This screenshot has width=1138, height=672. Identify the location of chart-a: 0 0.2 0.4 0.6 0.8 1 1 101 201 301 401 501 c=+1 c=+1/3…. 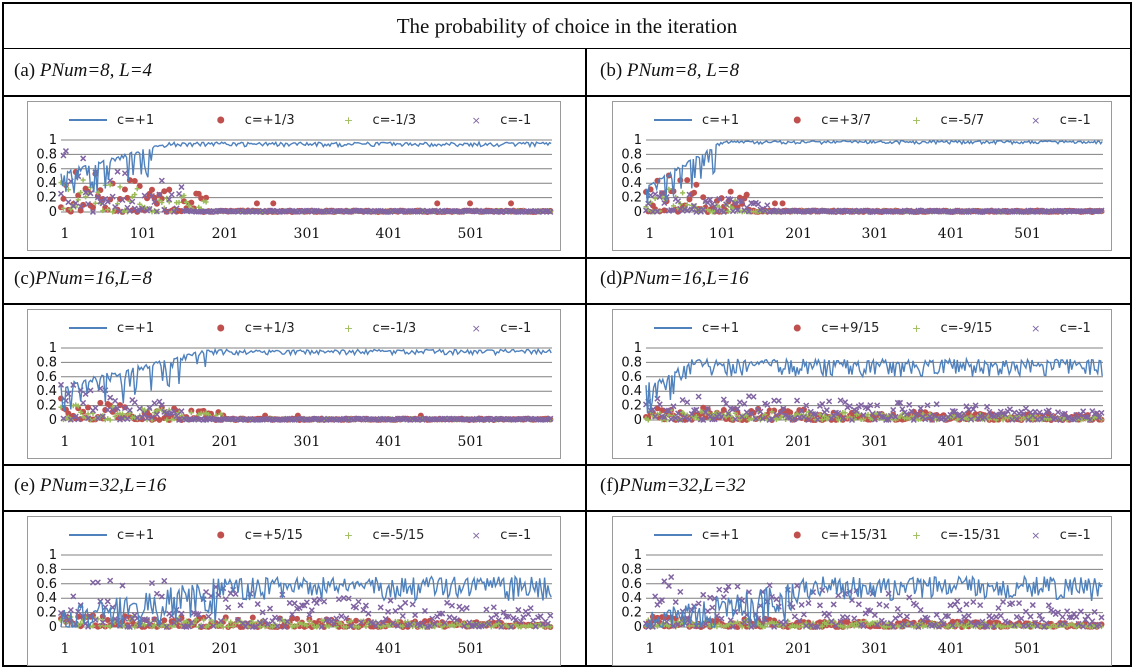
(294, 176).